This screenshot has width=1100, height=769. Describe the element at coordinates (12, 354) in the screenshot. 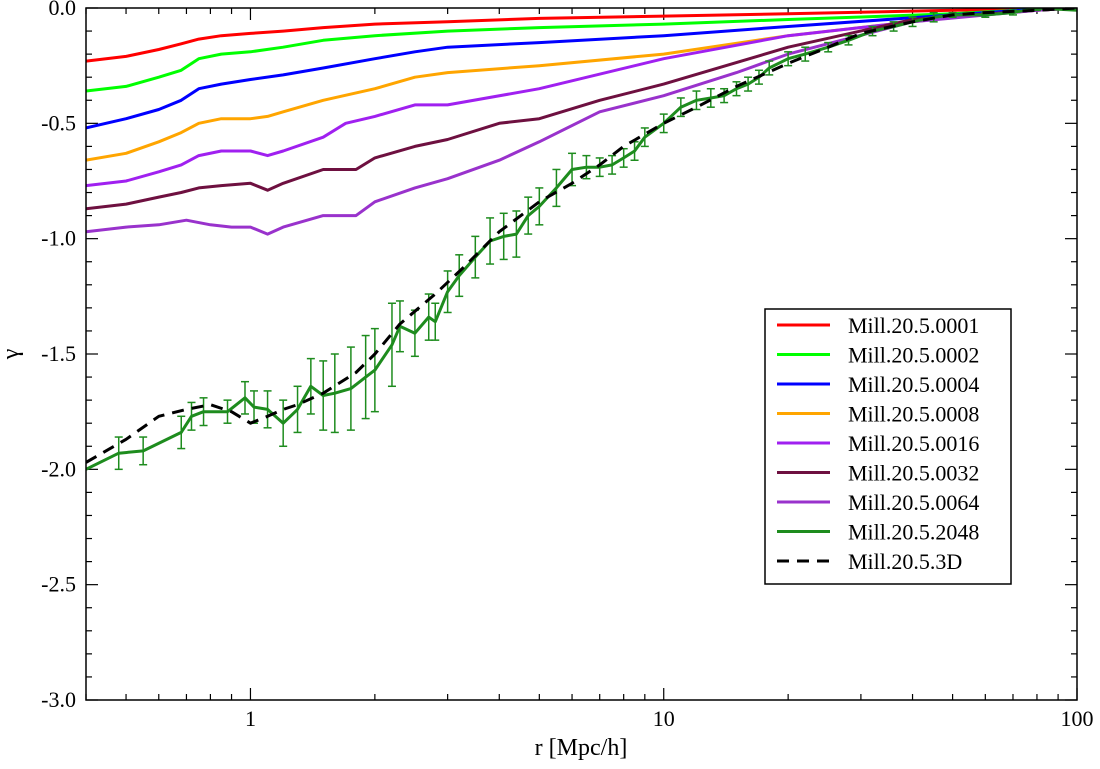

I see `y-axis-label: γ` at that location.